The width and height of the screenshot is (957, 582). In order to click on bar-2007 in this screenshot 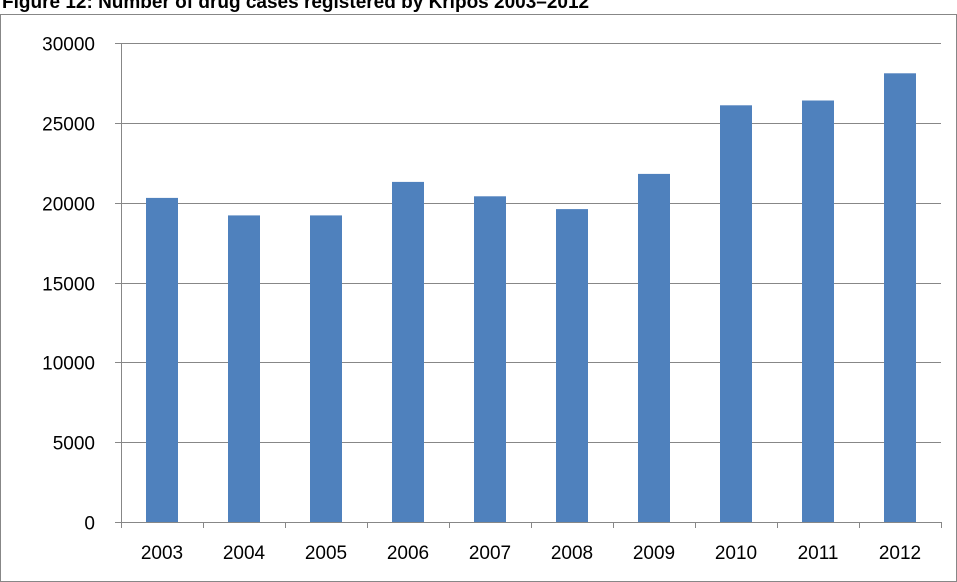, I will do `click(490, 359)`.